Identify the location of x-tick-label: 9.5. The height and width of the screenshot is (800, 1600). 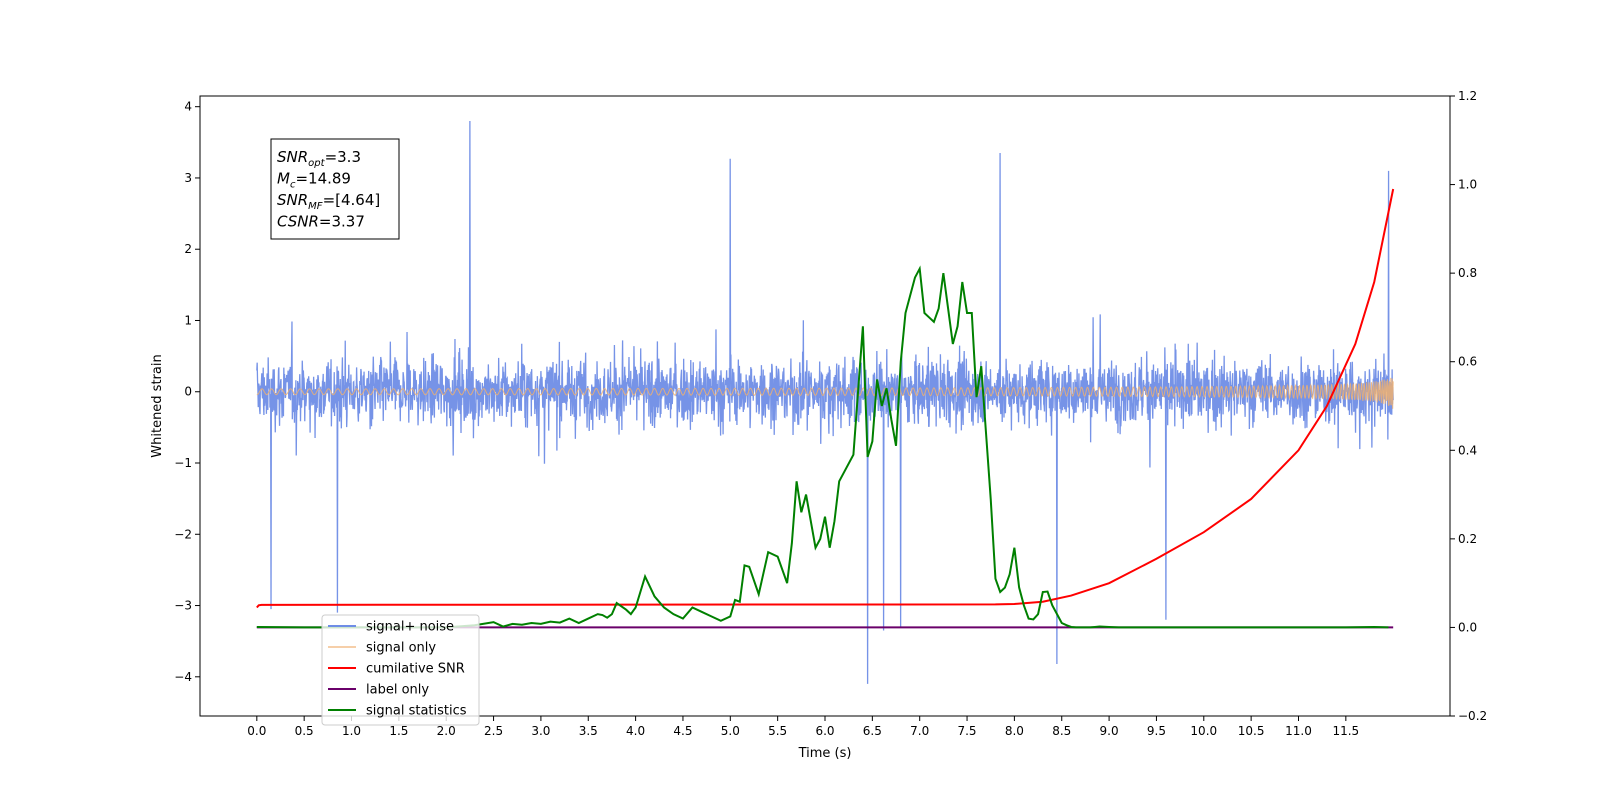
(1156, 731).